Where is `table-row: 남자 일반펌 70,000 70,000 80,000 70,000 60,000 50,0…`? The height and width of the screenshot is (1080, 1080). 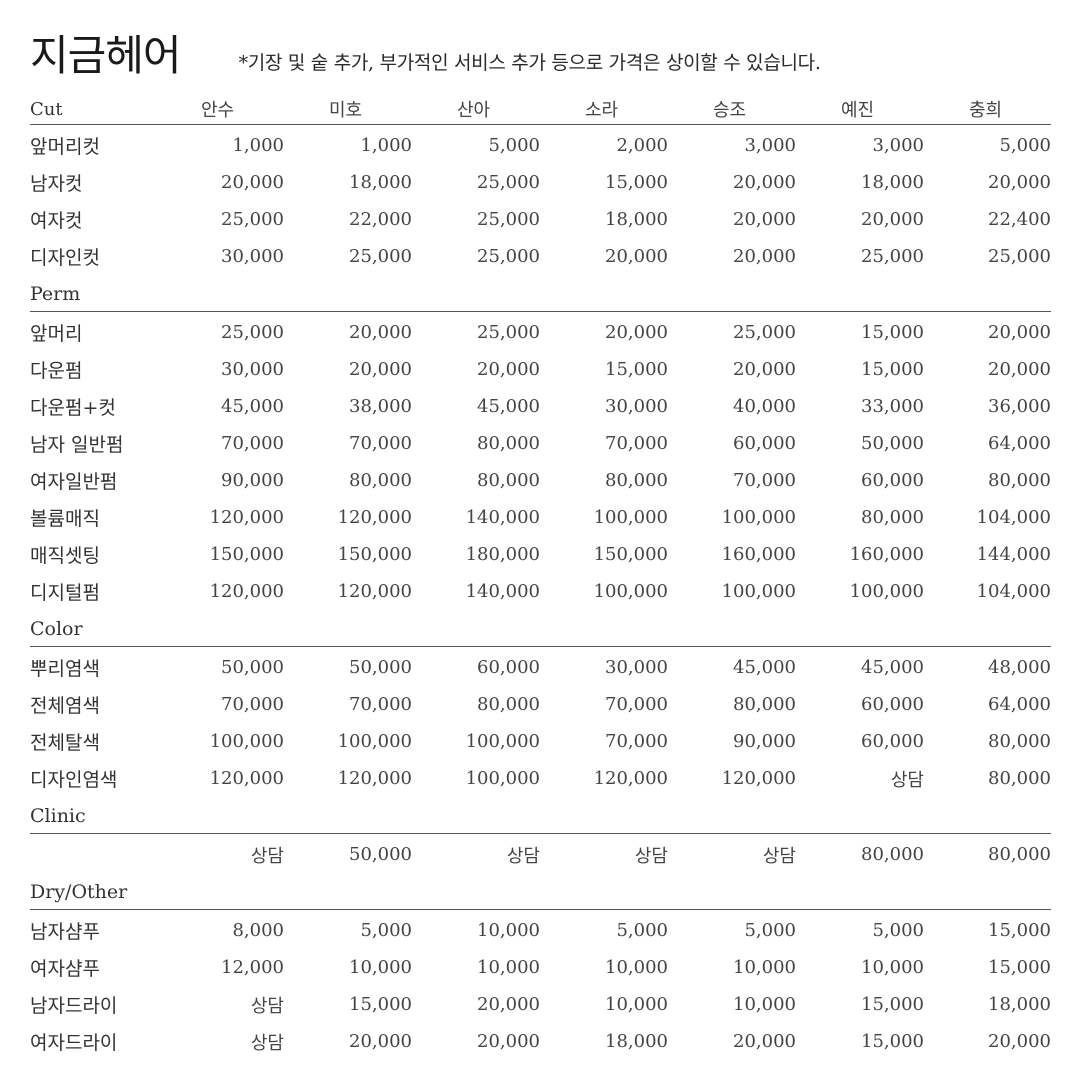
table-row: 남자 일반펌 70,000 70,000 80,000 70,000 60,000 50,0… is located at coordinates (540, 443).